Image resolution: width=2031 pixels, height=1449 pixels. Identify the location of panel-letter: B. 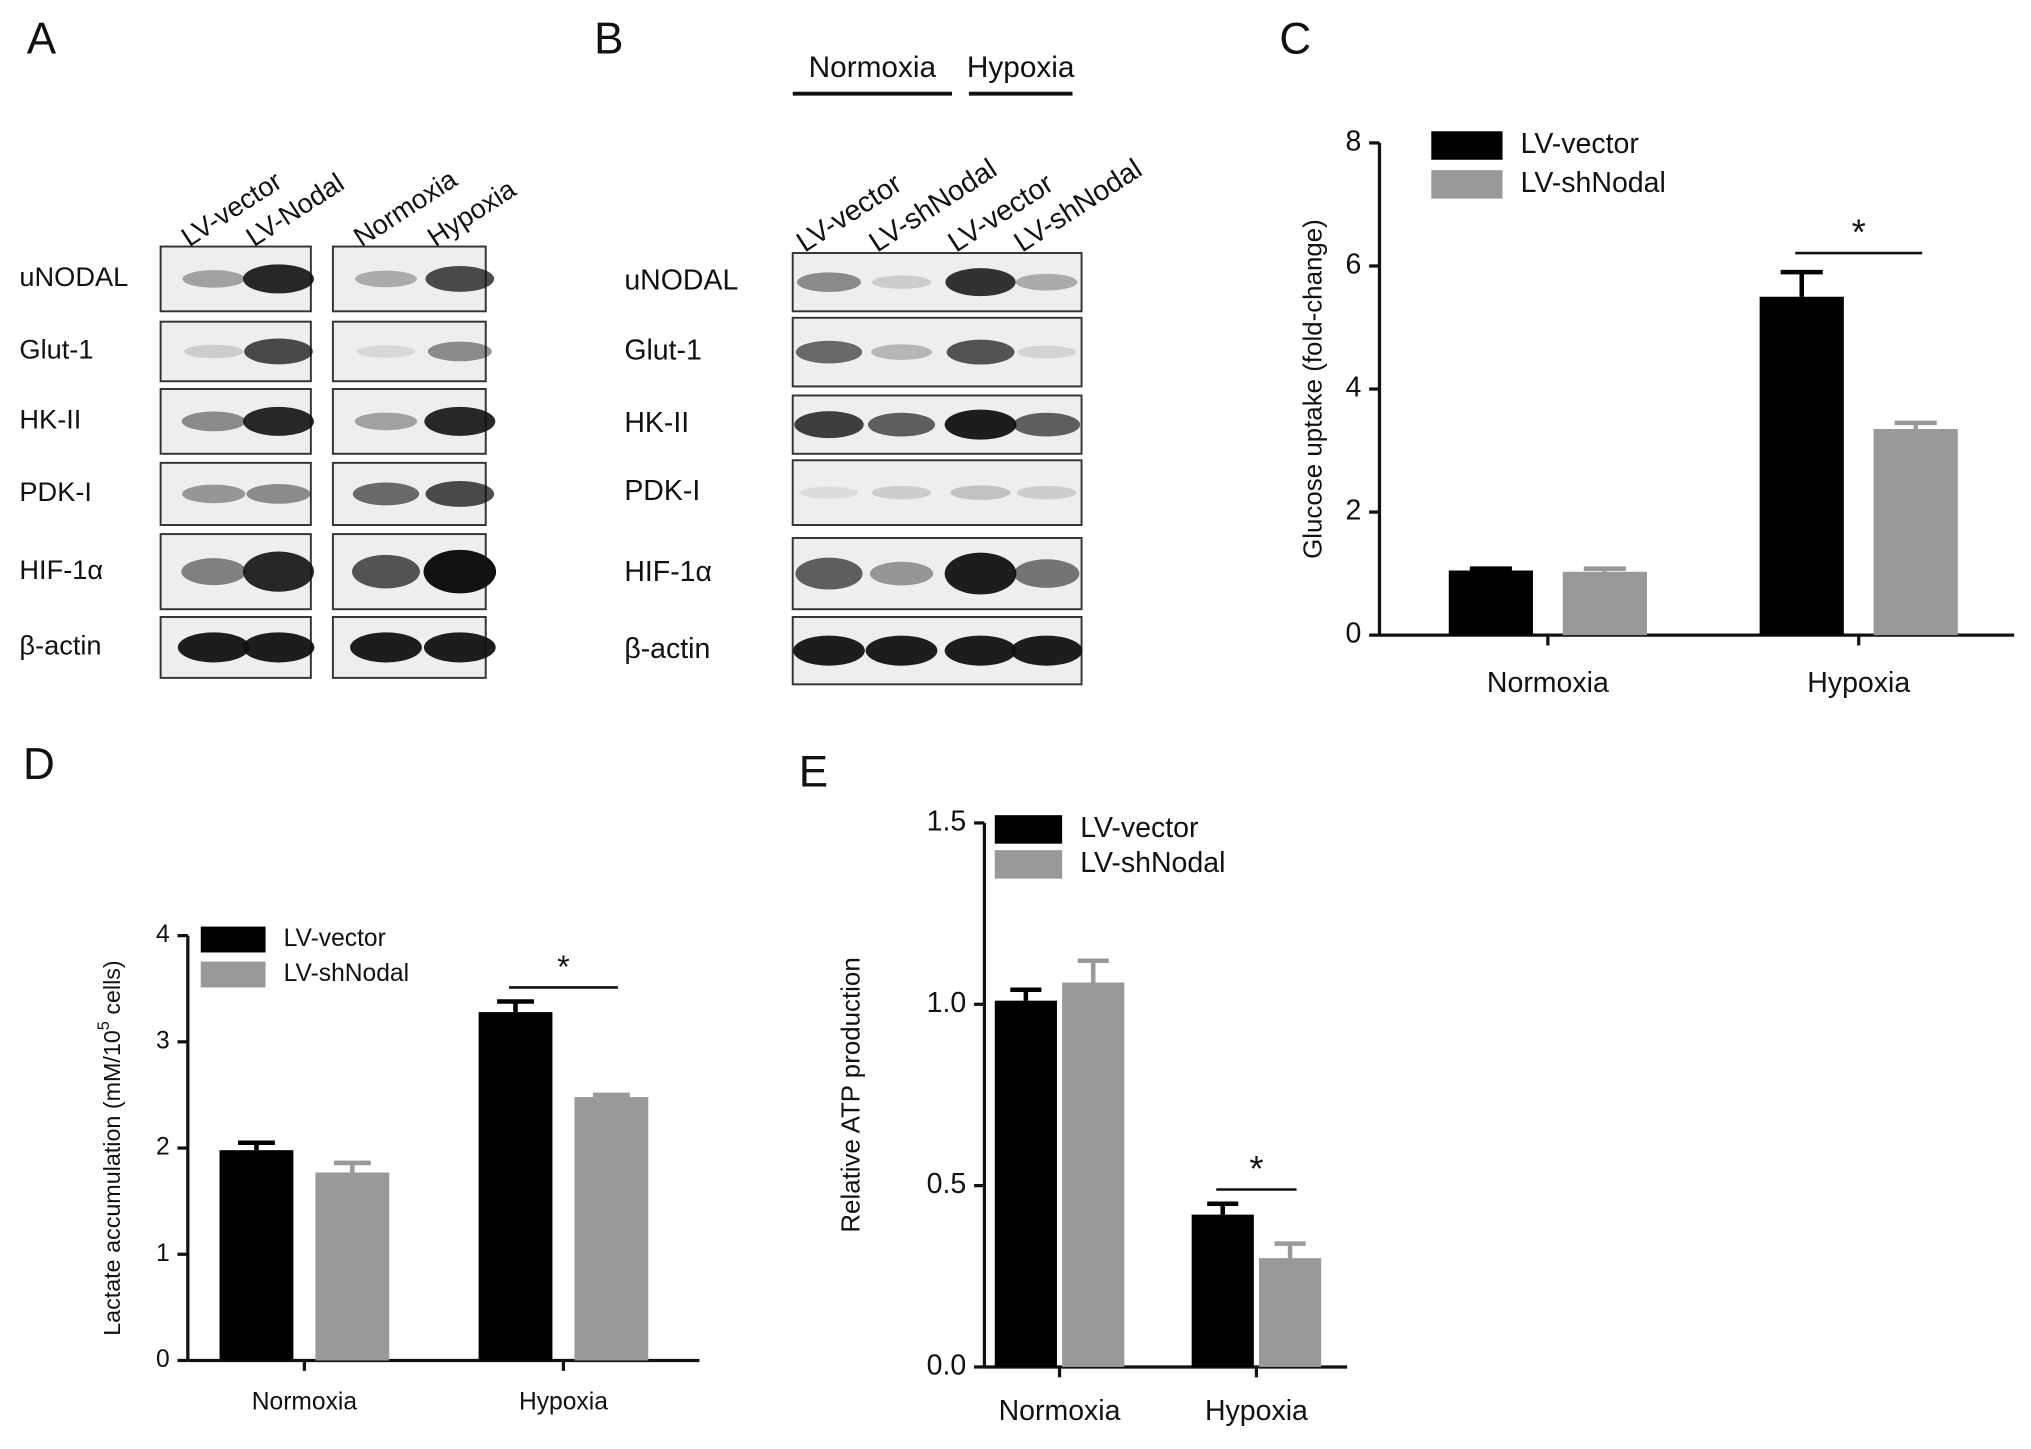
(608, 39).